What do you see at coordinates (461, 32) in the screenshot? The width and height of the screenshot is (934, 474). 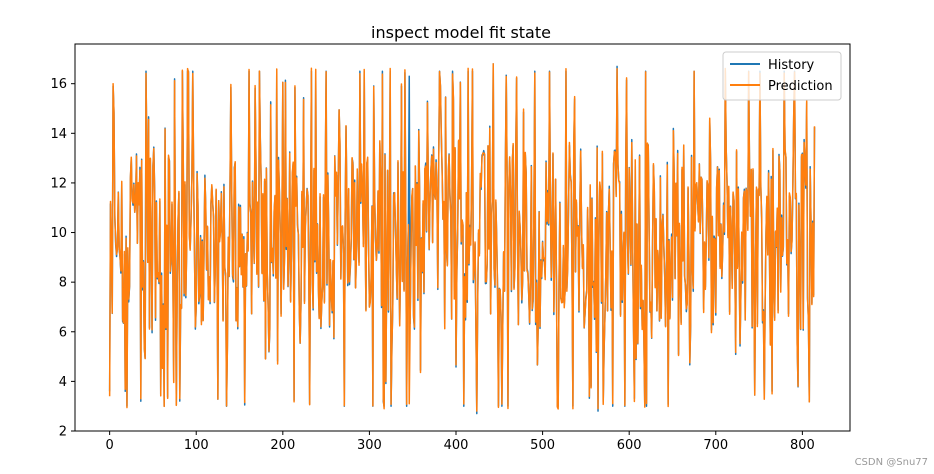 I see `chart-title: inspect model fit state` at bounding box center [461, 32].